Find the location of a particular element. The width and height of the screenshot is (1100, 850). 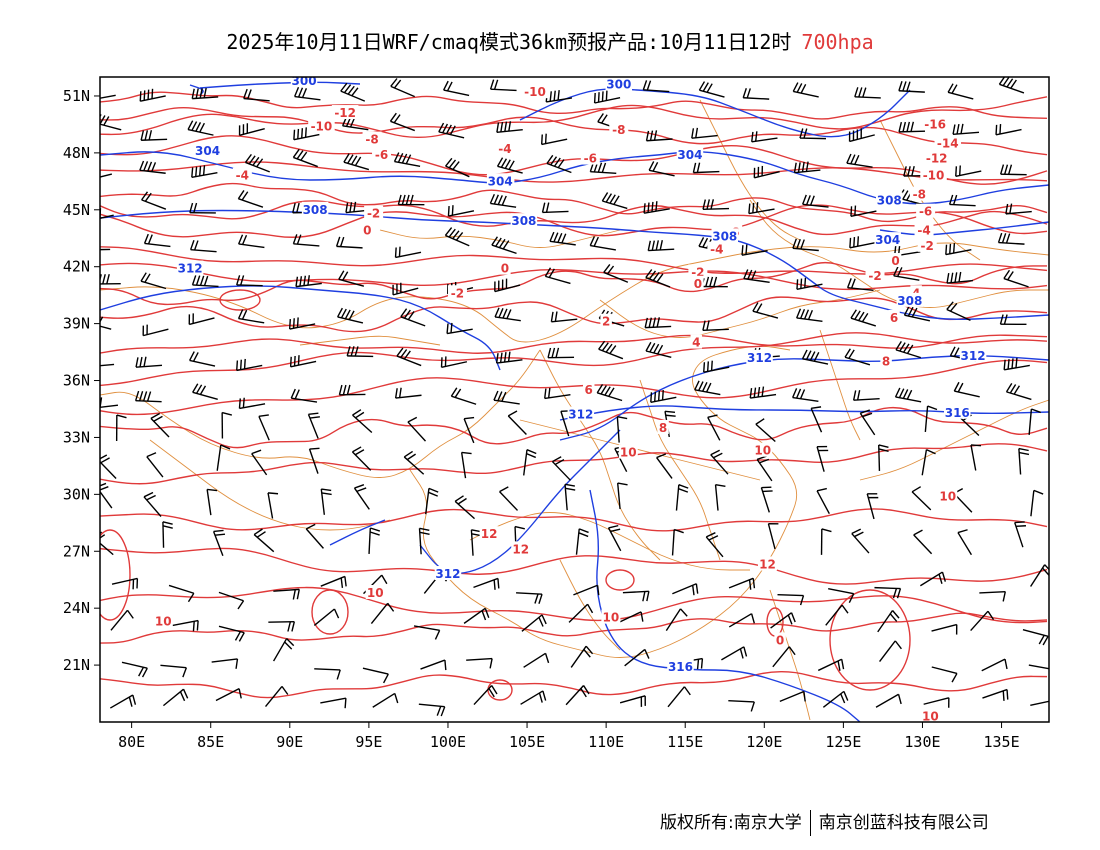

temperature-label: 12 is located at coordinates (520, 549).